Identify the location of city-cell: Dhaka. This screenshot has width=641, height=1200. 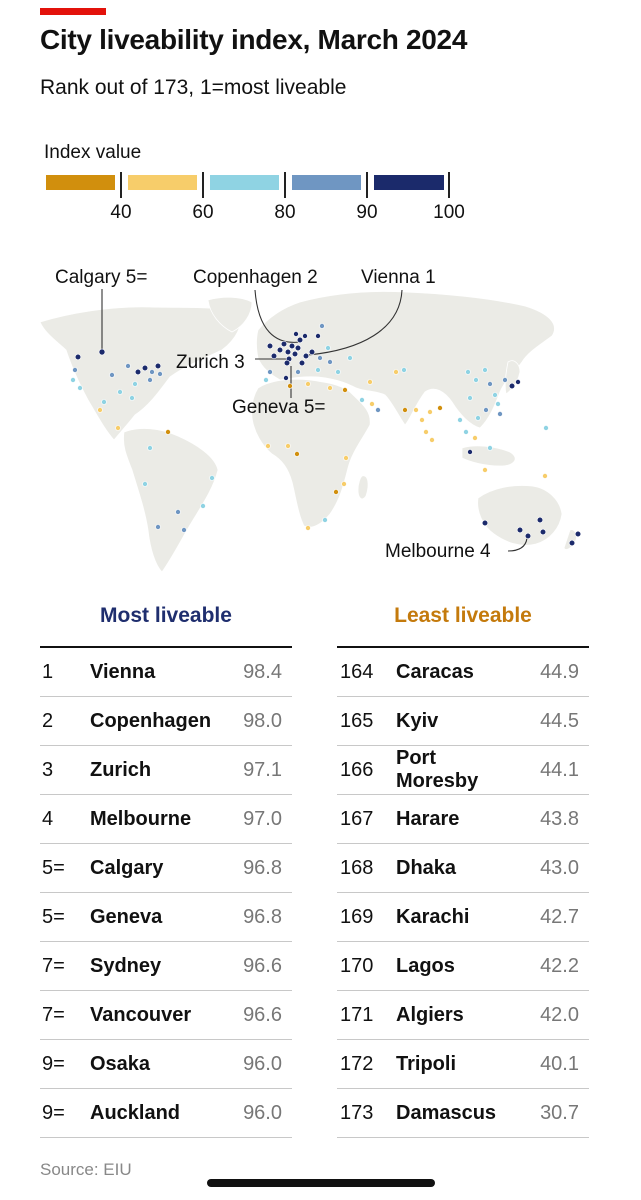
(426, 867).